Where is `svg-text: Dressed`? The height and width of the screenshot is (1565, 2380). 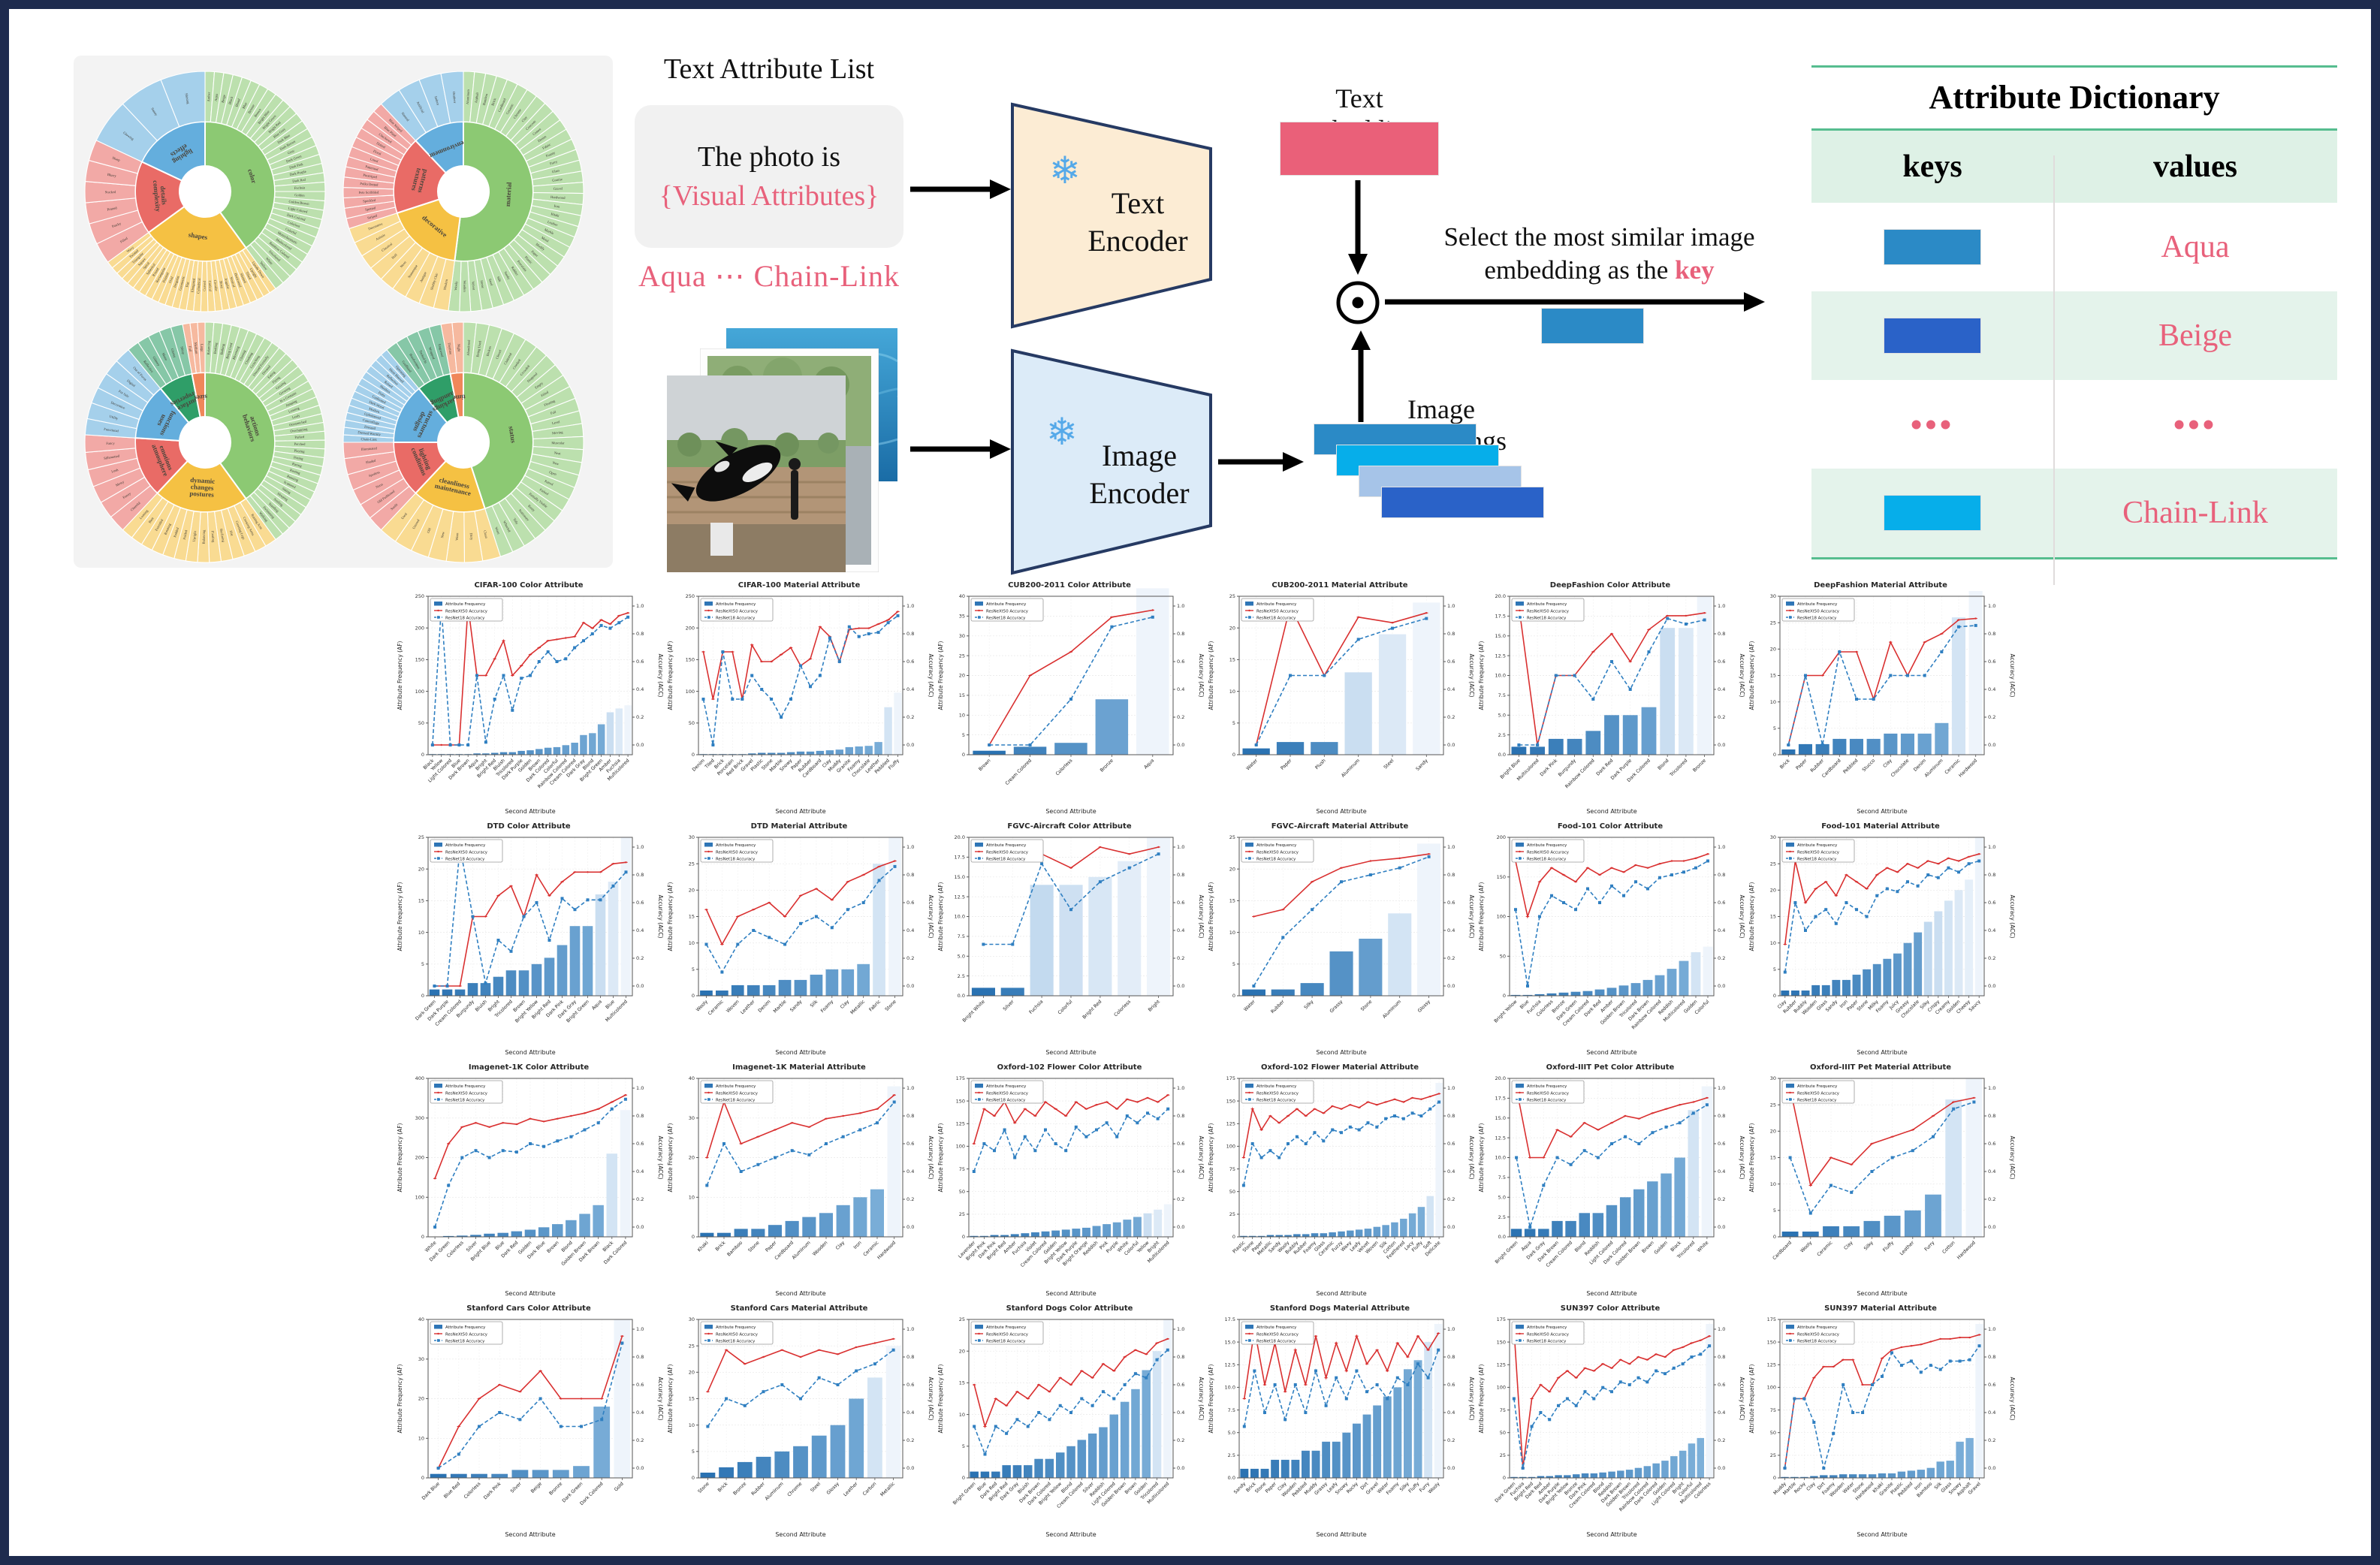 svg-text: Dressed is located at coordinates (370, 427).